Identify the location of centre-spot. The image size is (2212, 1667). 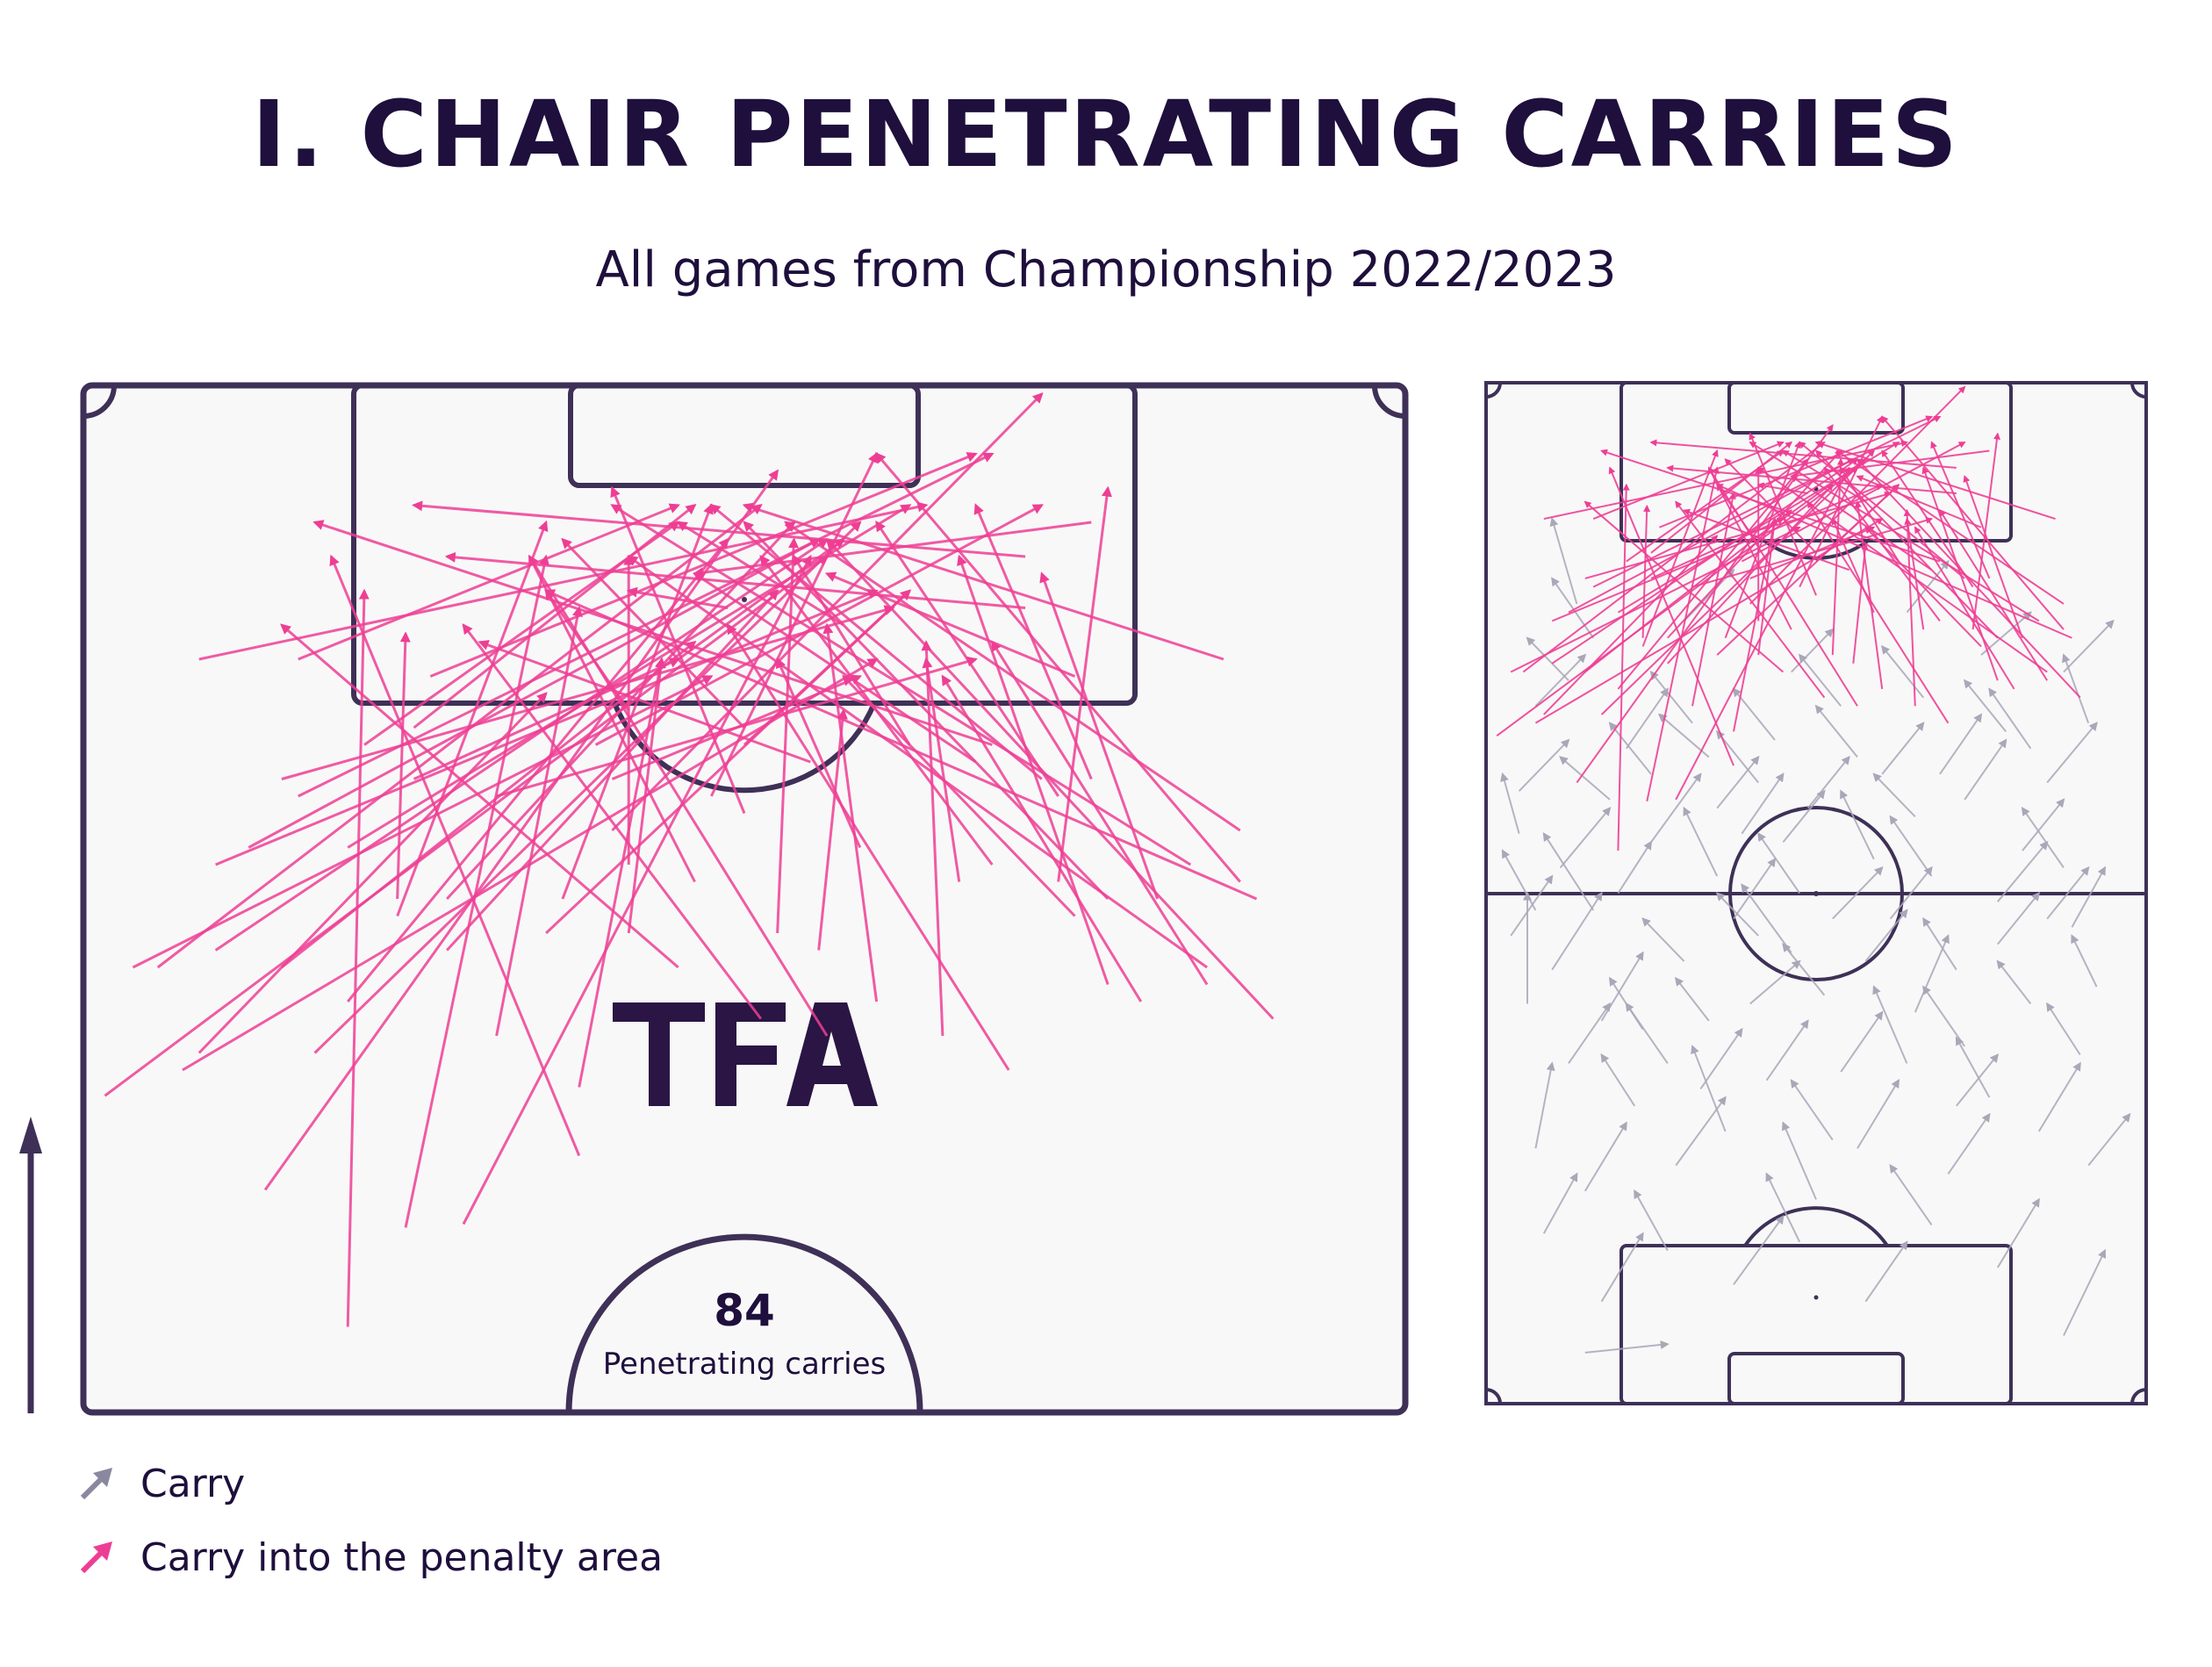
(1816, 894).